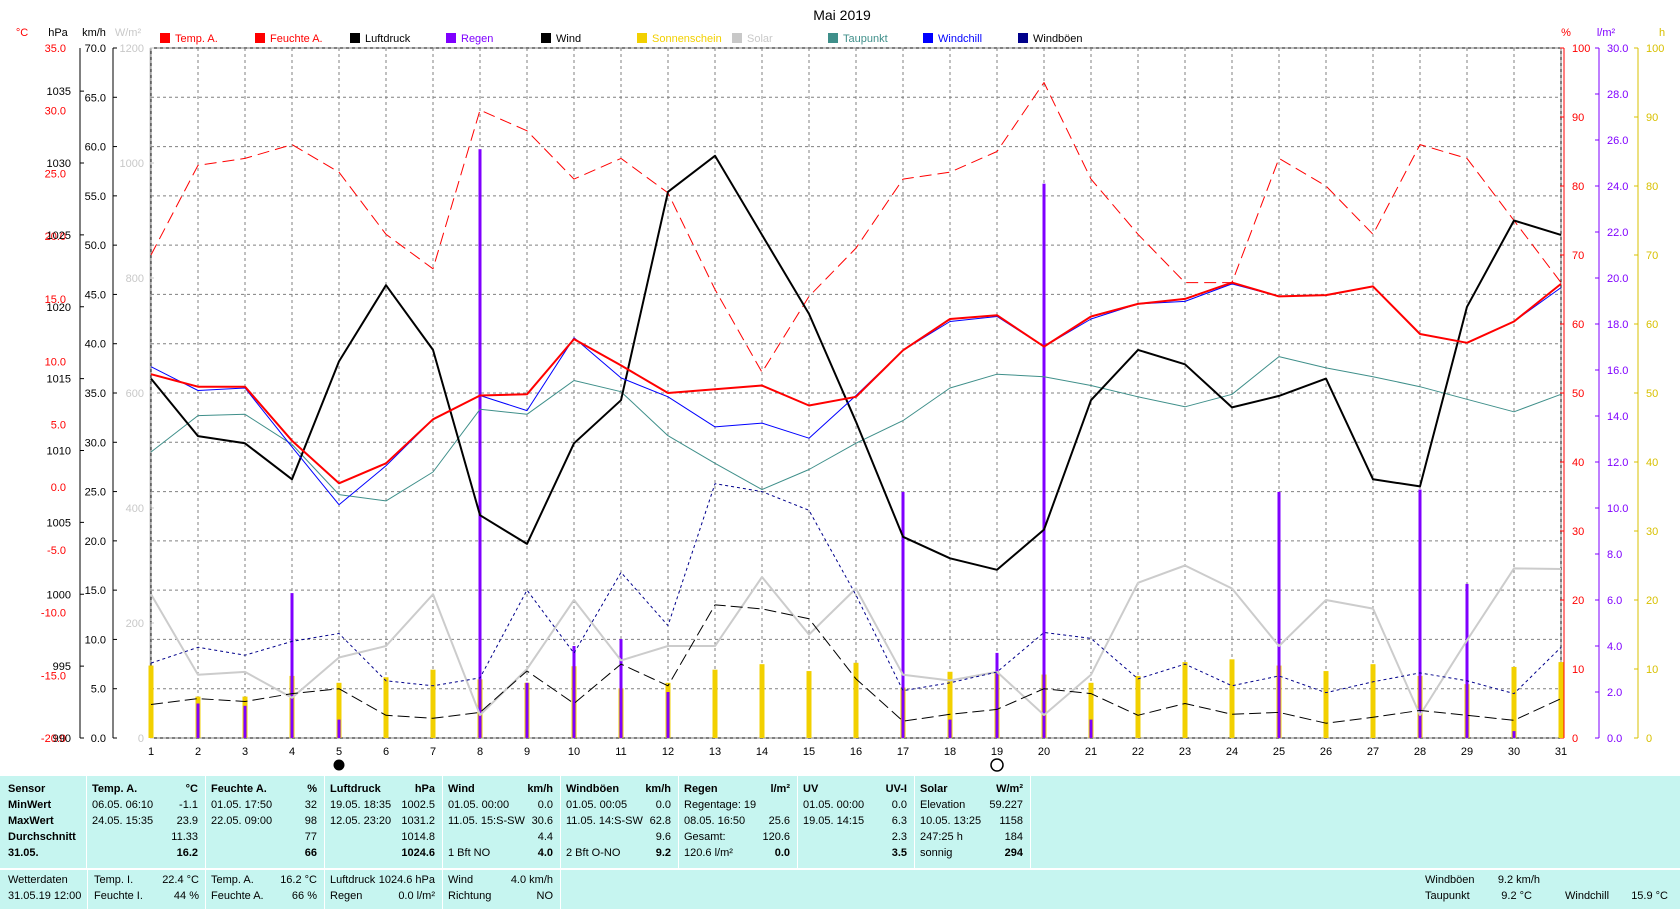  What do you see at coordinates (1655, 49) in the screenshot?
I see `sunshine-tick-label: 100` at bounding box center [1655, 49].